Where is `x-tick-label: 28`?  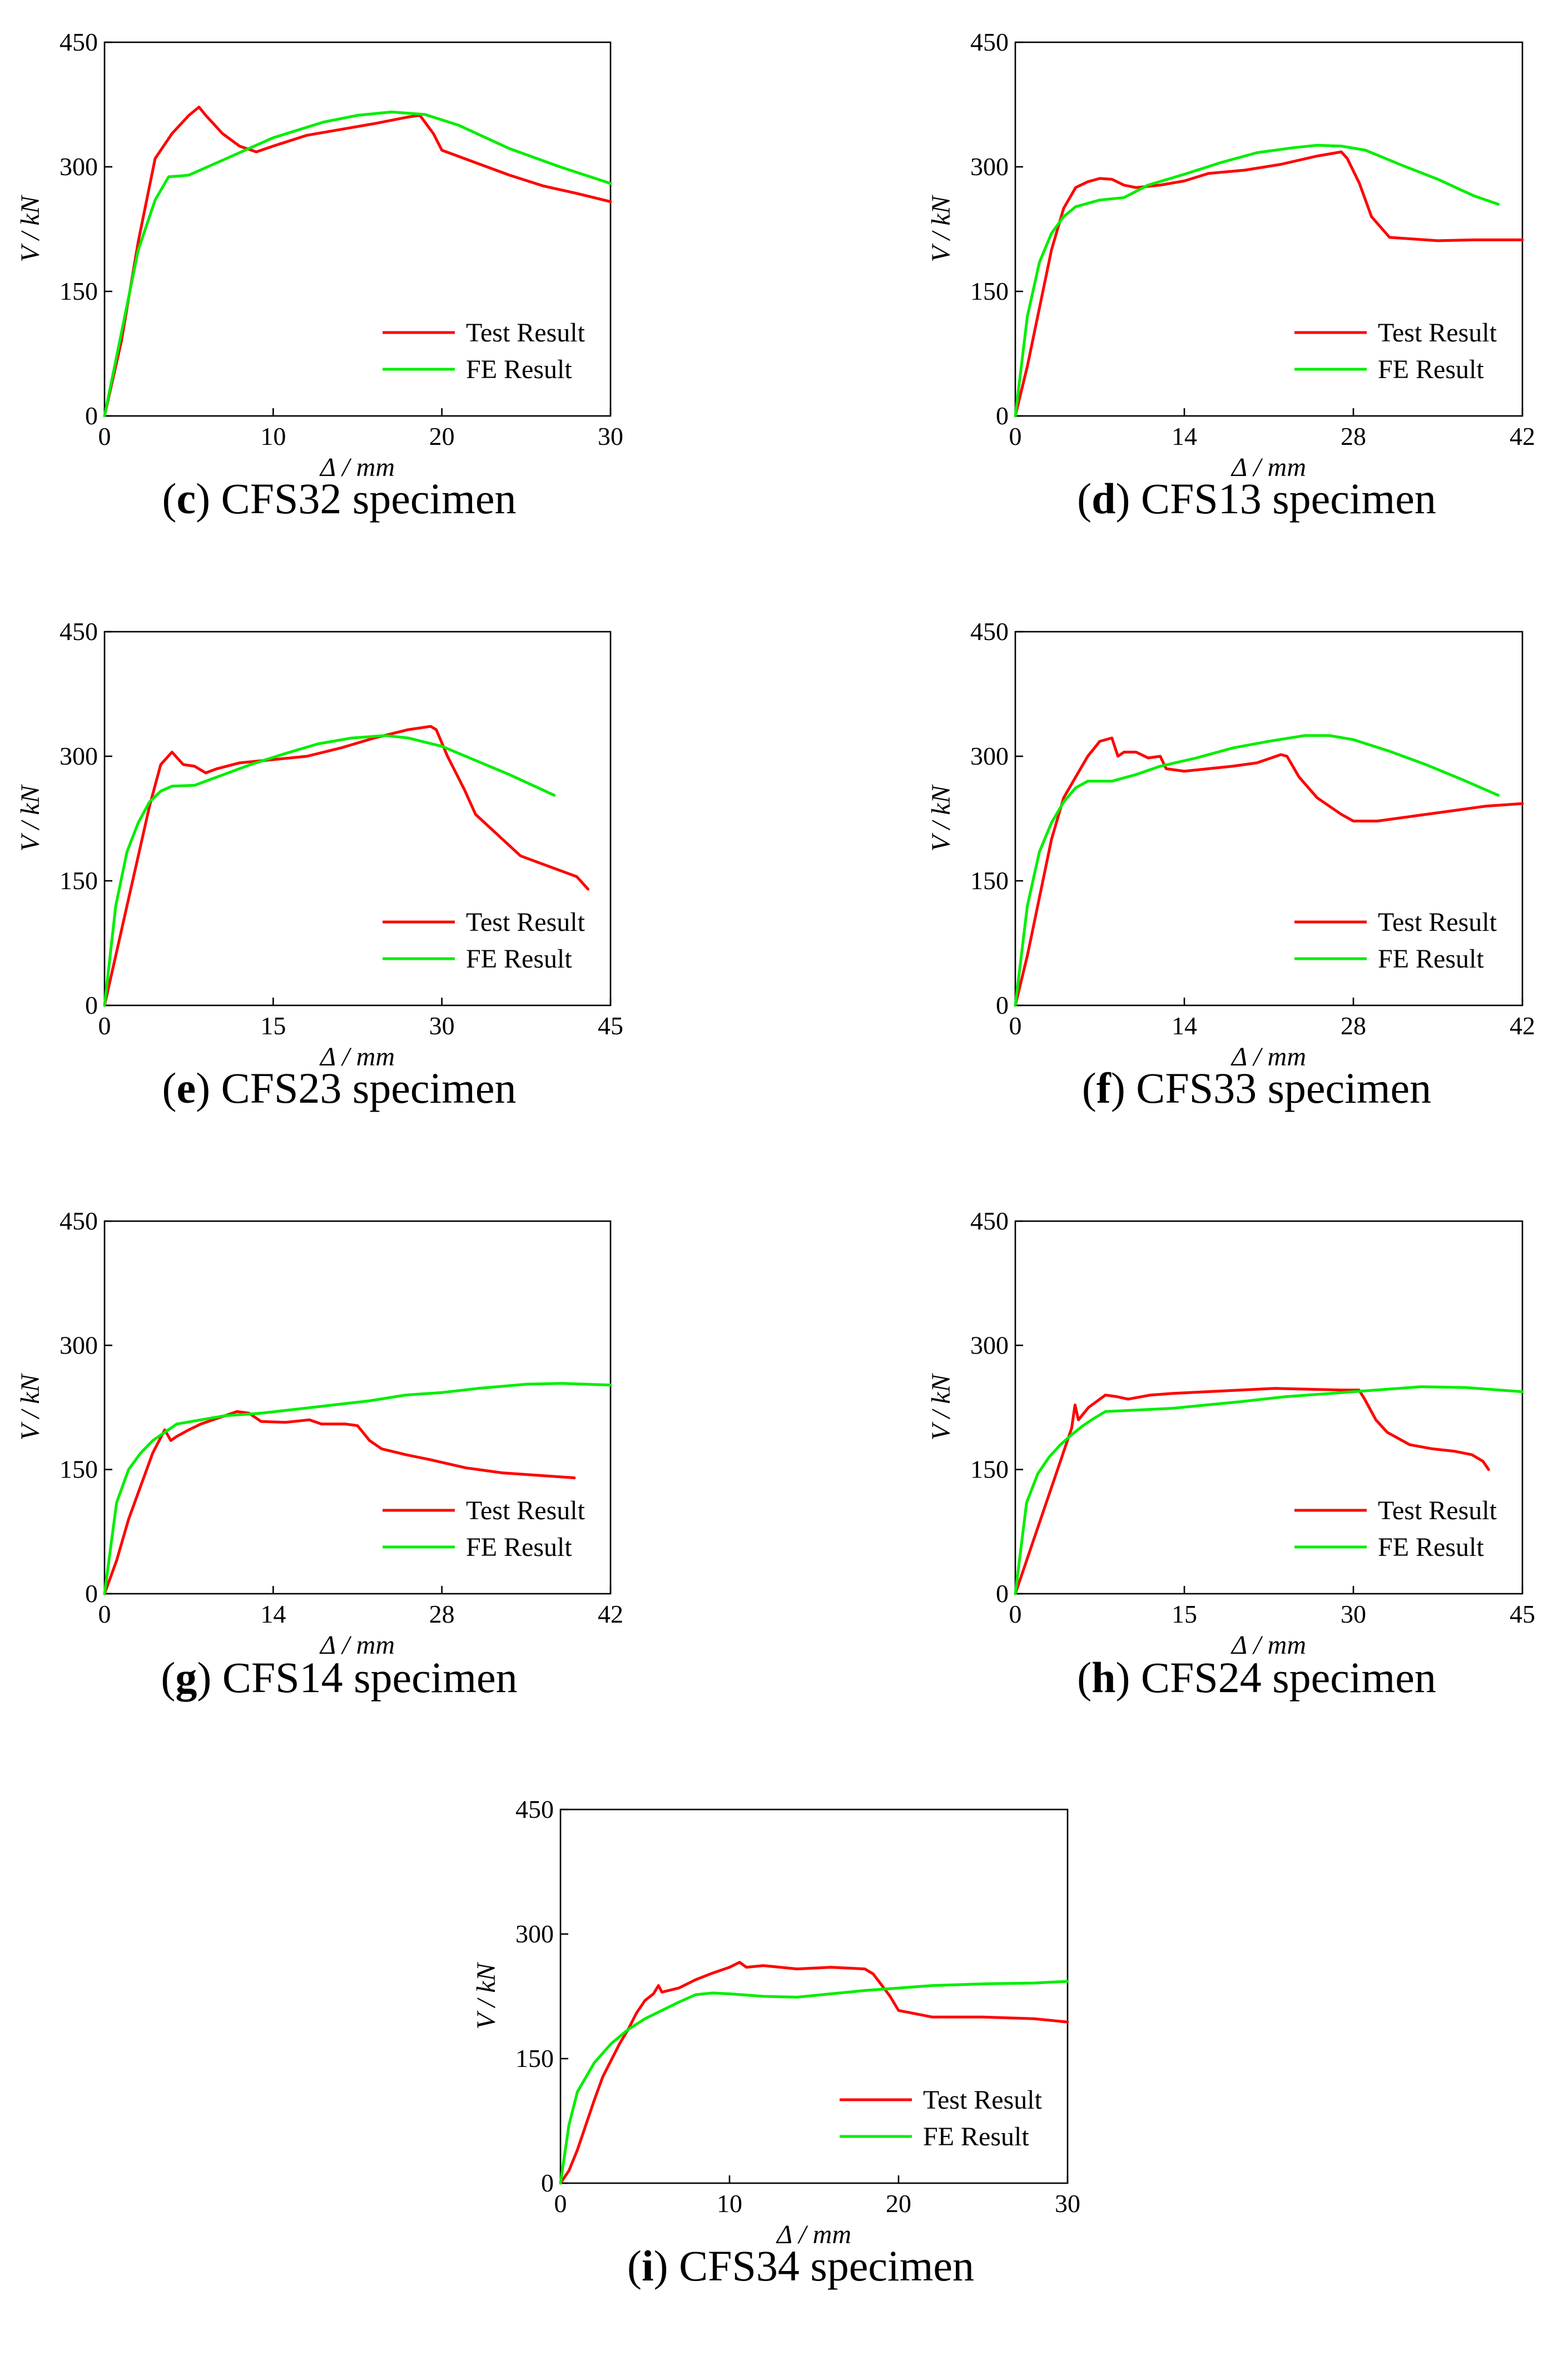
x-tick-label: 28 is located at coordinates (1353, 1026).